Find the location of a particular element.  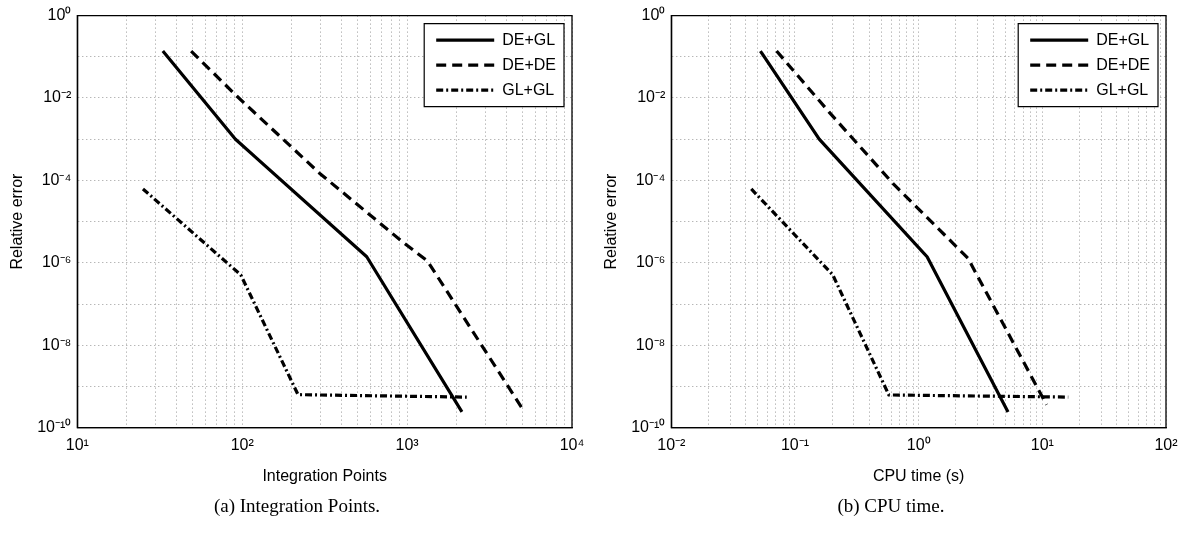

x-tick-label: 10⁻² is located at coordinates (672, 444).